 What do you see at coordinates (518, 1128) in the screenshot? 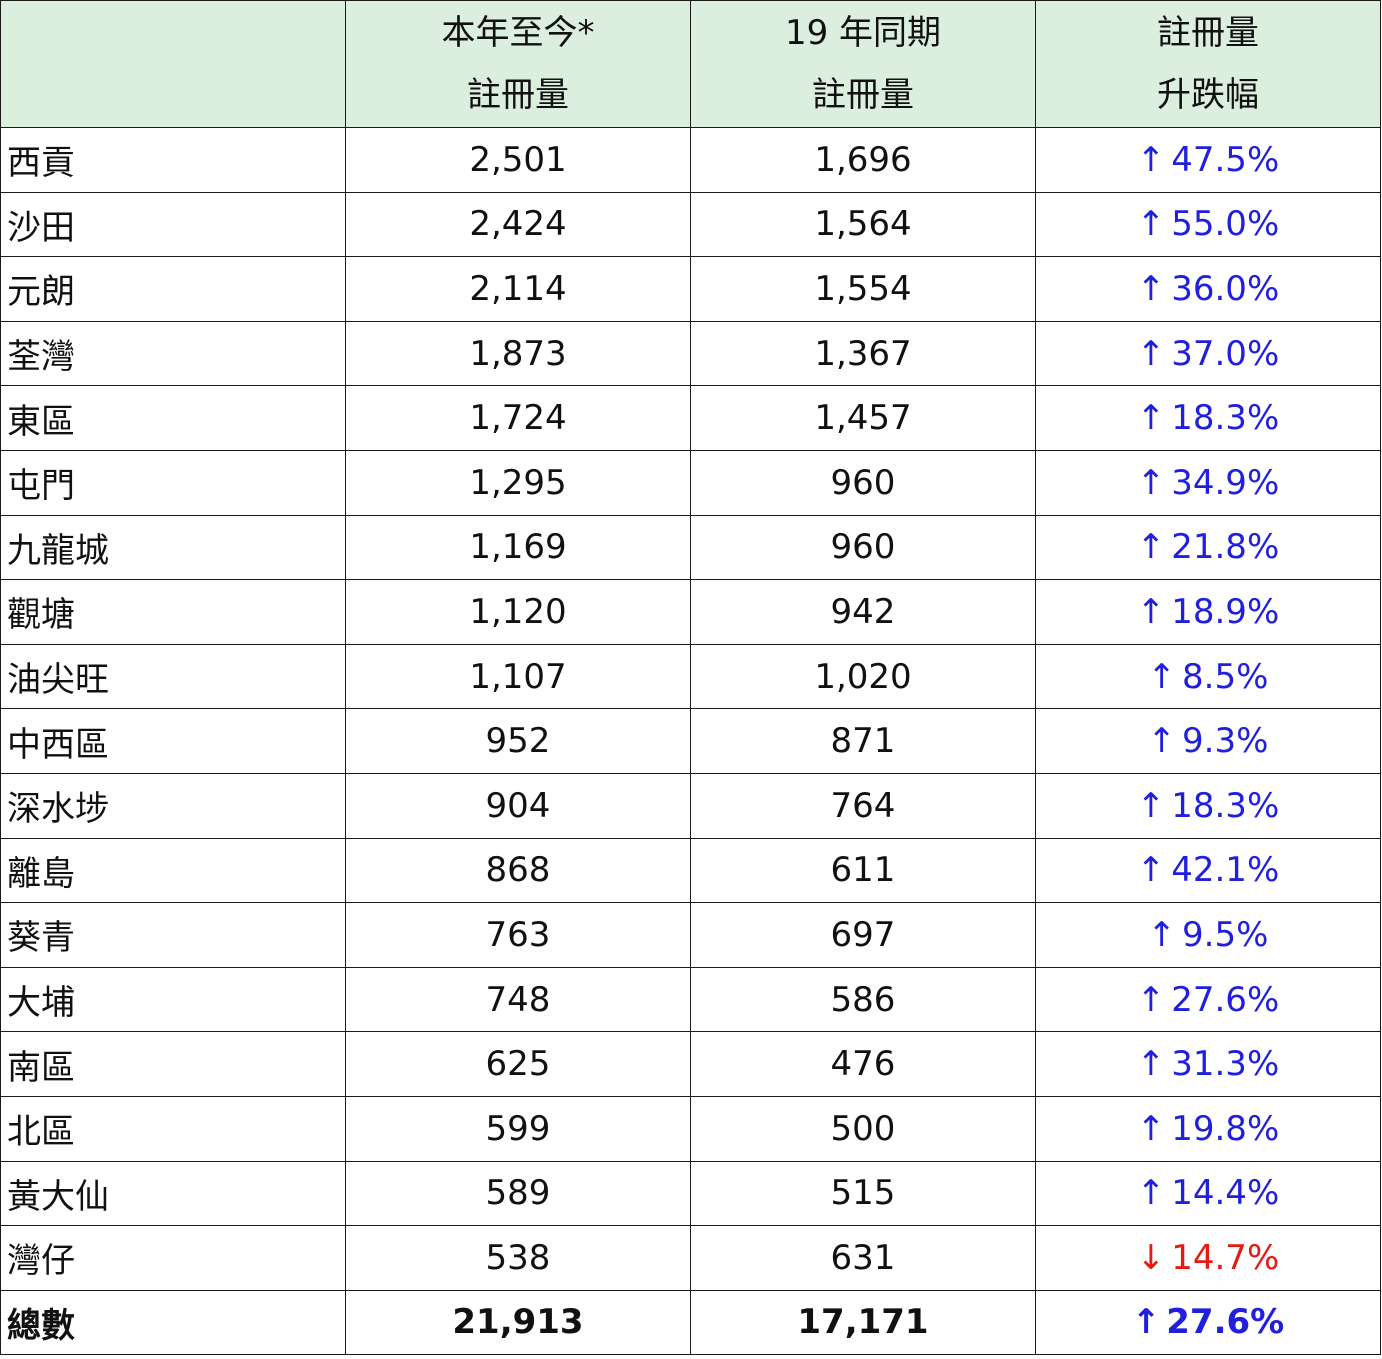
I see `ytd-count: 599` at bounding box center [518, 1128].